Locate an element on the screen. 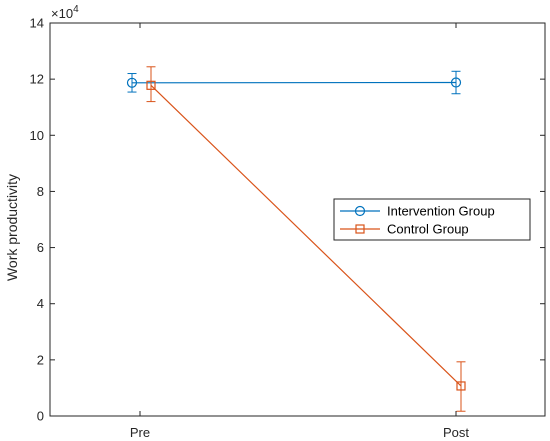 The width and height of the screenshot is (550, 441). y-tick-label: 8 is located at coordinates (40, 191).